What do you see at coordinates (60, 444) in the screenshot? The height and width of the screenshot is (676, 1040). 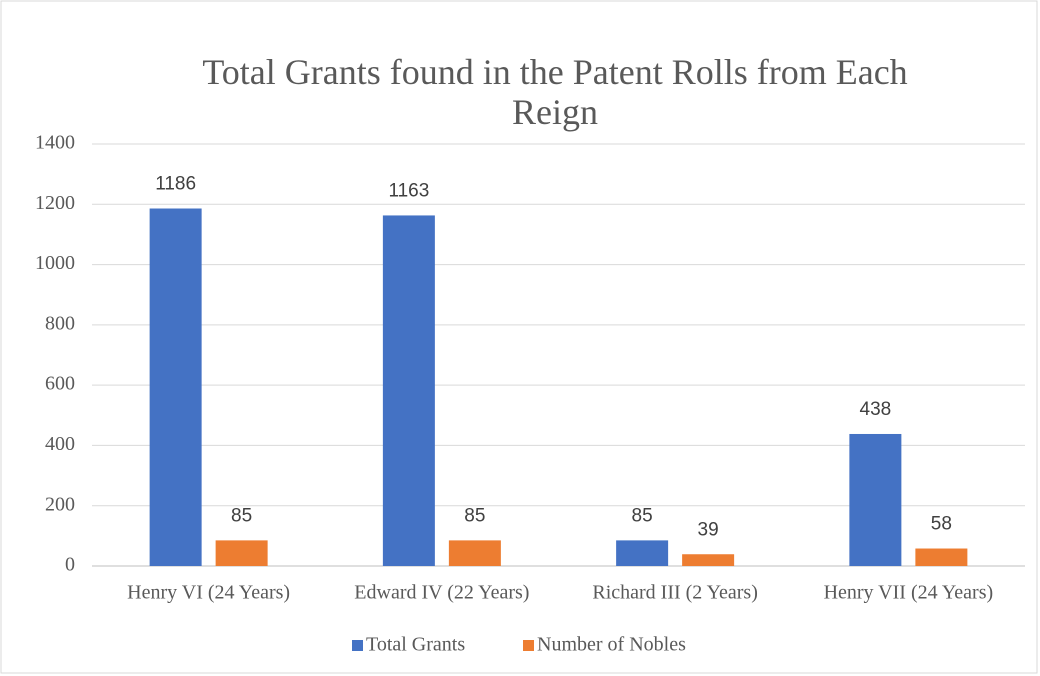 I see `y-tick-label: 400` at bounding box center [60, 444].